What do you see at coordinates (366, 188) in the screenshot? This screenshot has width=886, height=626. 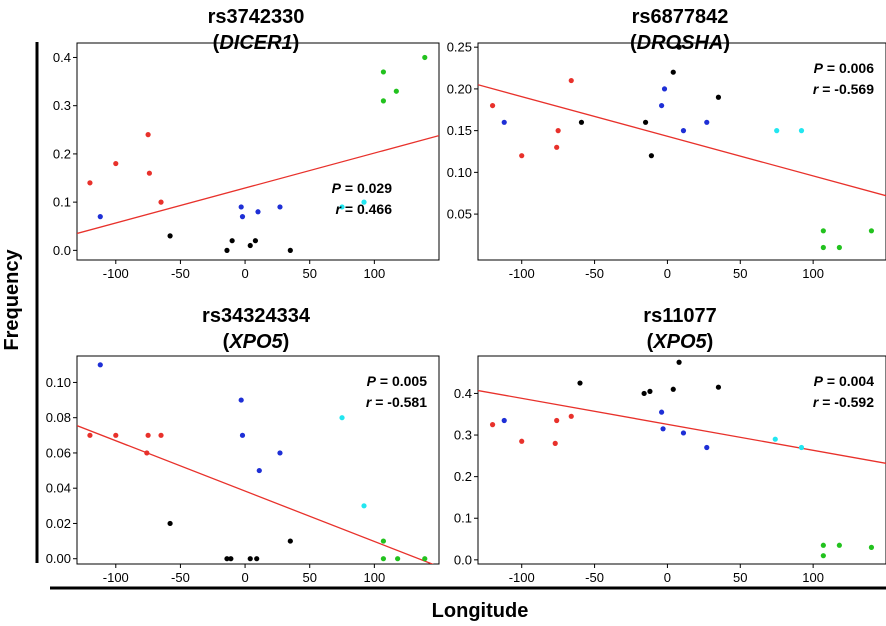 I see `p-value: = 0.029` at bounding box center [366, 188].